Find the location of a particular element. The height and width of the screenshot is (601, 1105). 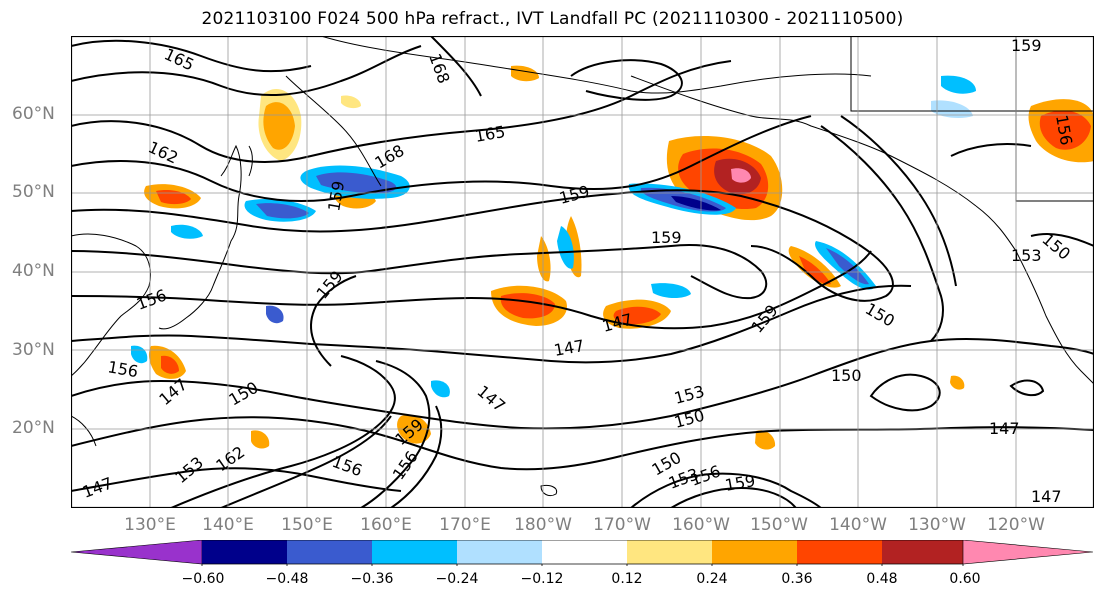

lat-label: 30°N is located at coordinates (33, 350).